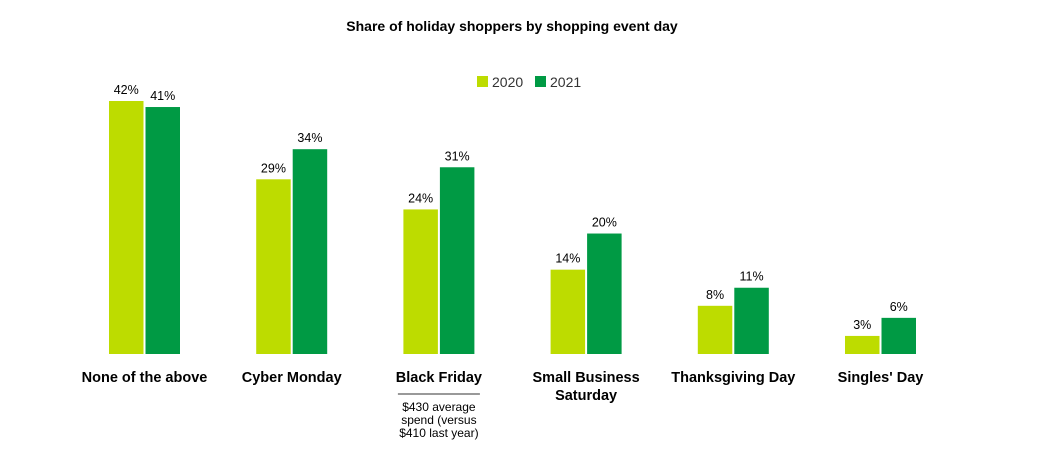 The height and width of the screenshot is (451, 1044). What do you see at coordinates (126, 90) in the screenshot?
I see `value-label-none-of-the-above-2020: 42%` at bounding box center [126, 90].